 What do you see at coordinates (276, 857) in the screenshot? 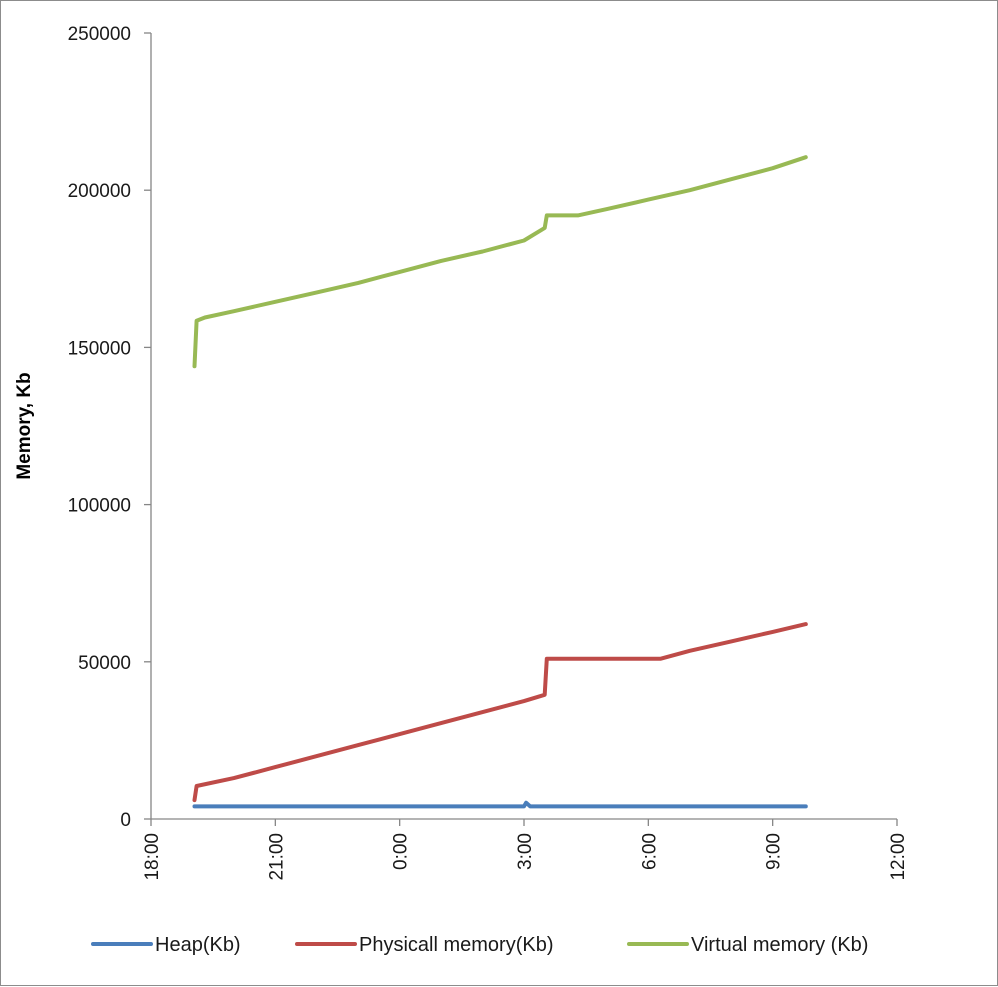
I see `x-tick-label: 21:00` at bounding box center [276, 857].